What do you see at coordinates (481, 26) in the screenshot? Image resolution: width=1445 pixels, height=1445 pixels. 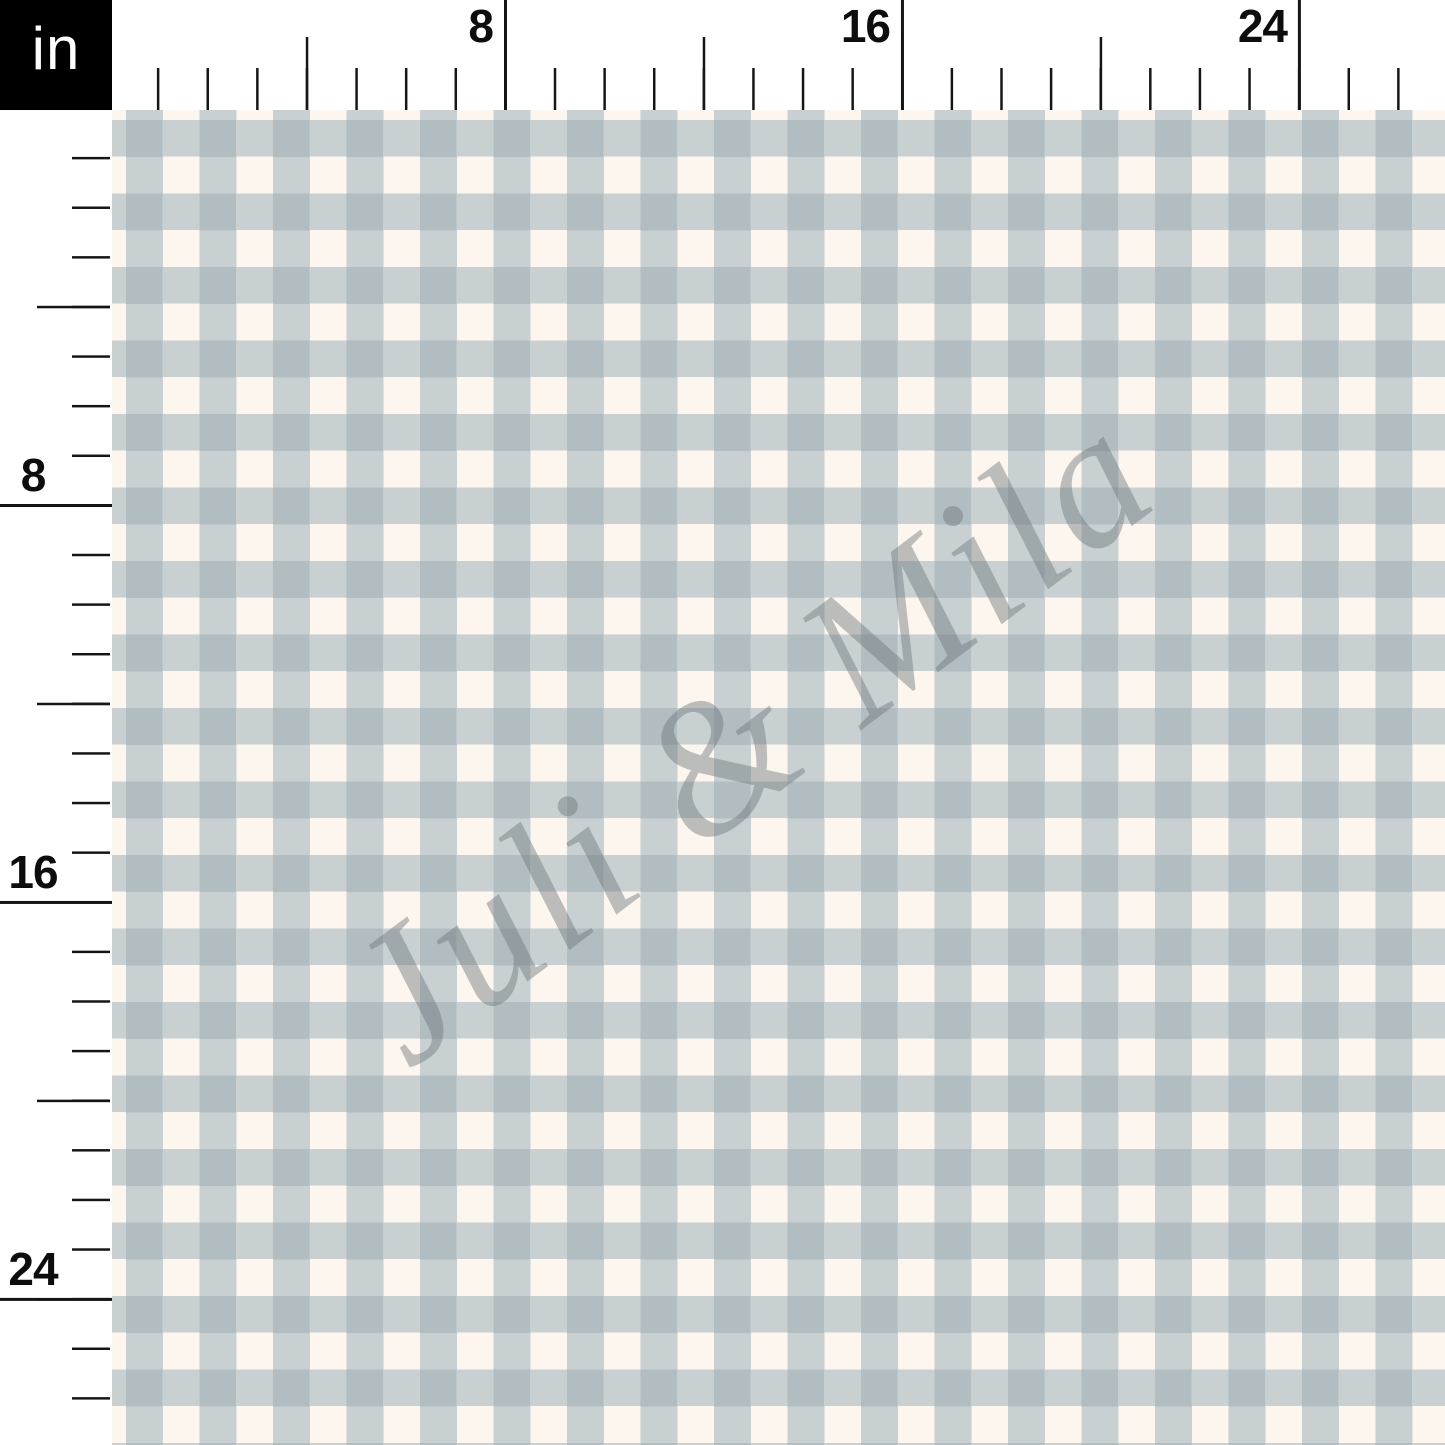 I see `top-ruler-label-8: 8` at bounding box center [481, 26].